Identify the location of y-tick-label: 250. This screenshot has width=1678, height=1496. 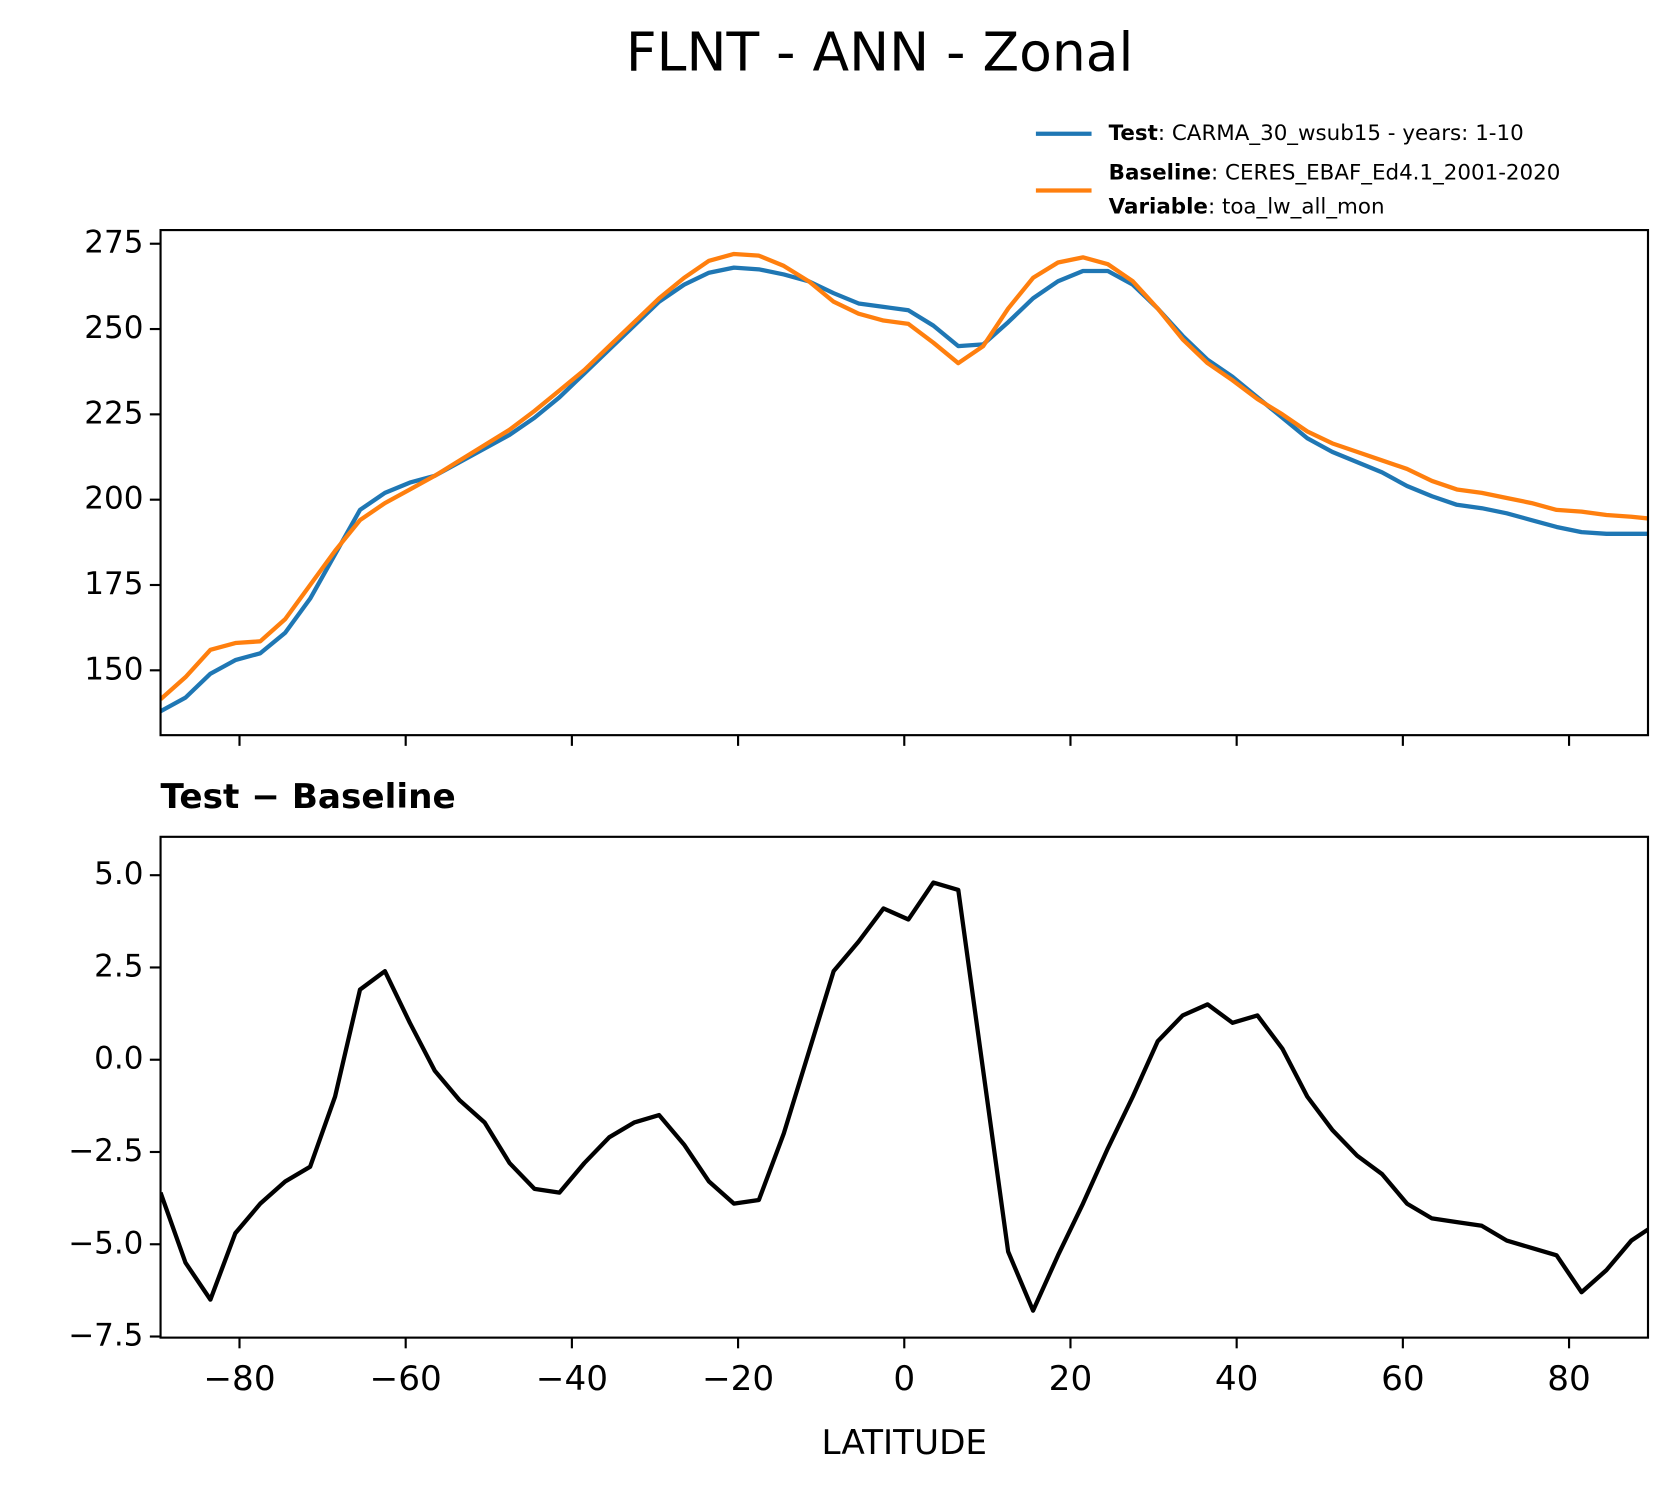
(113, 328).